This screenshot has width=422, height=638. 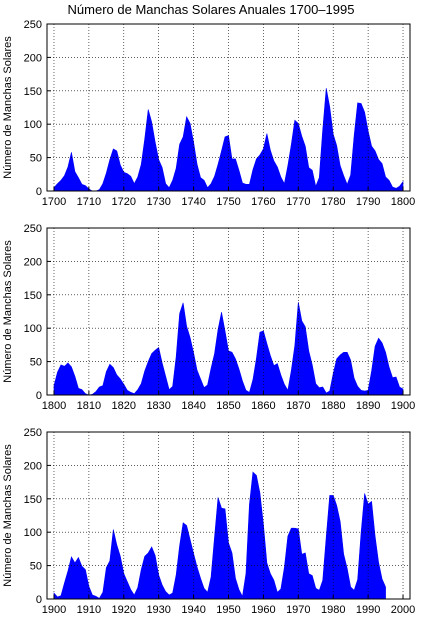 I want to click on x-tick-label: 1880, so click(x=333, y=406).